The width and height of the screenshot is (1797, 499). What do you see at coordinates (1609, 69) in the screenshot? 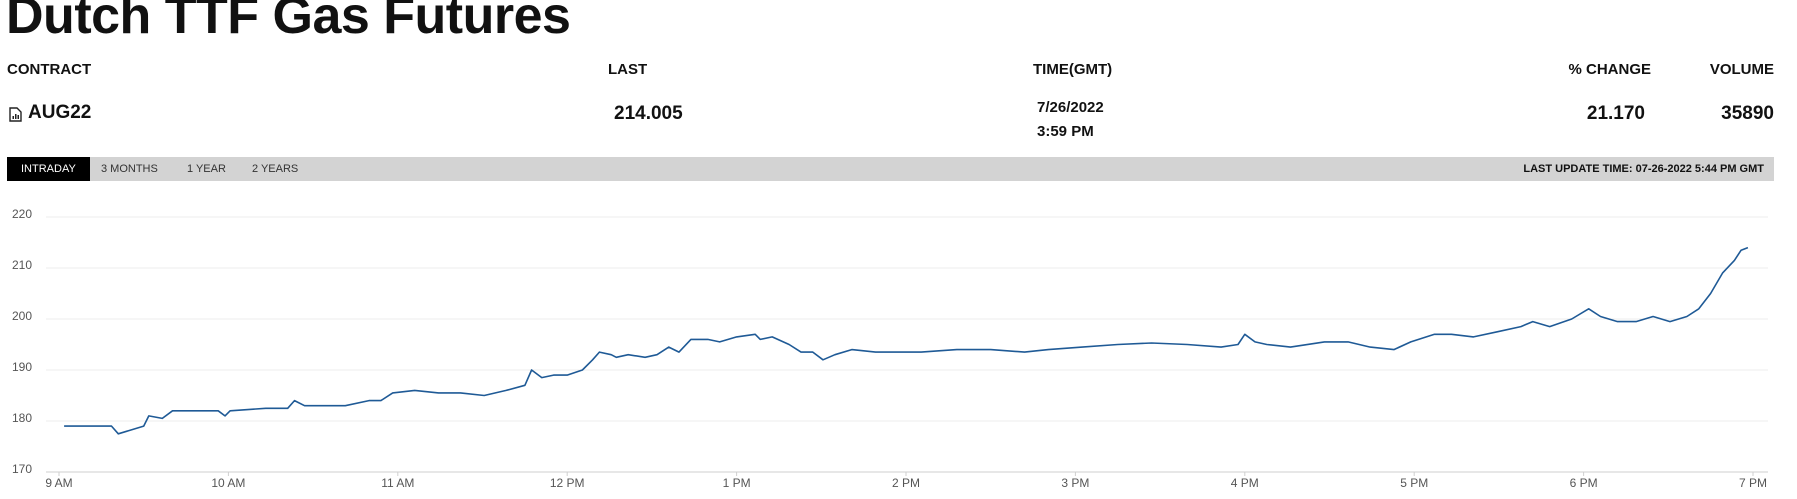
I see `column-header: % CHANGE` at bounding box center [1609, 69].